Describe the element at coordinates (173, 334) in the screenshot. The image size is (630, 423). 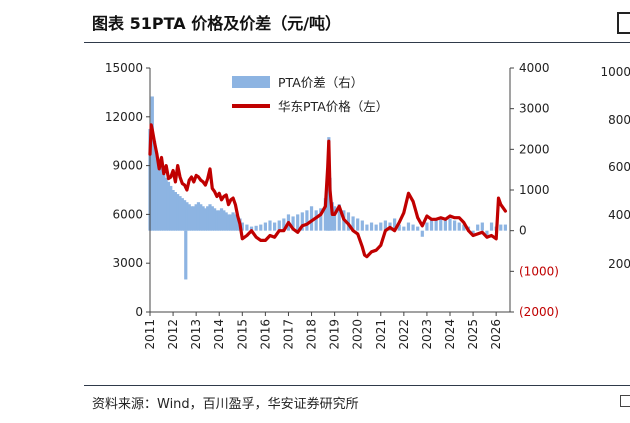
I see `x-tick-label: 2012` at that location.